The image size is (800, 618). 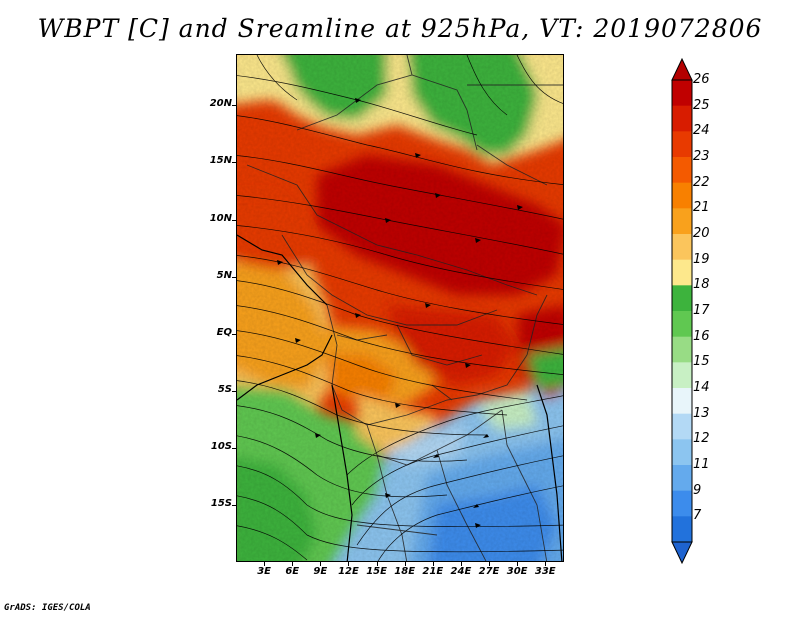 I want to click on colorbar-label: 11, so click(x=701, y=464).